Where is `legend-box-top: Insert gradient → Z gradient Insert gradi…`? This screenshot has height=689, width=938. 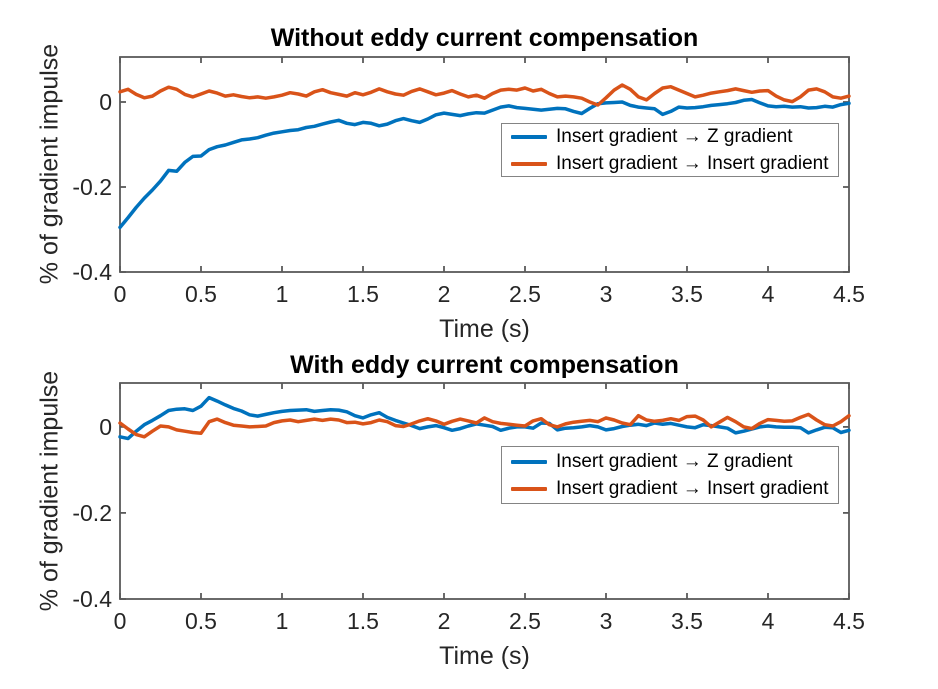
legend-box-top: Insert gradient → Z gradient Insert gradi… is located at coordinates (670, 150).